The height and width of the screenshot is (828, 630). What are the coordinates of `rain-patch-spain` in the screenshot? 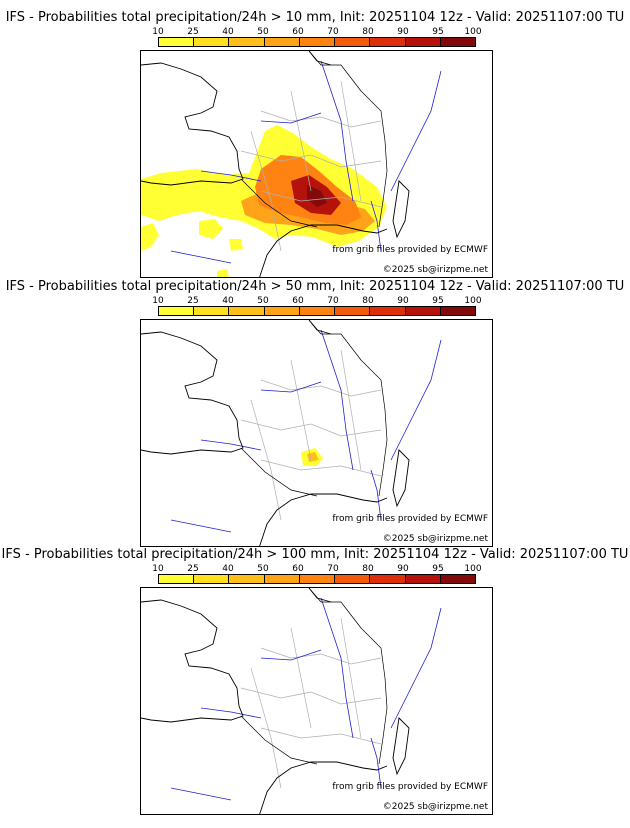 It's located at (211, 229).